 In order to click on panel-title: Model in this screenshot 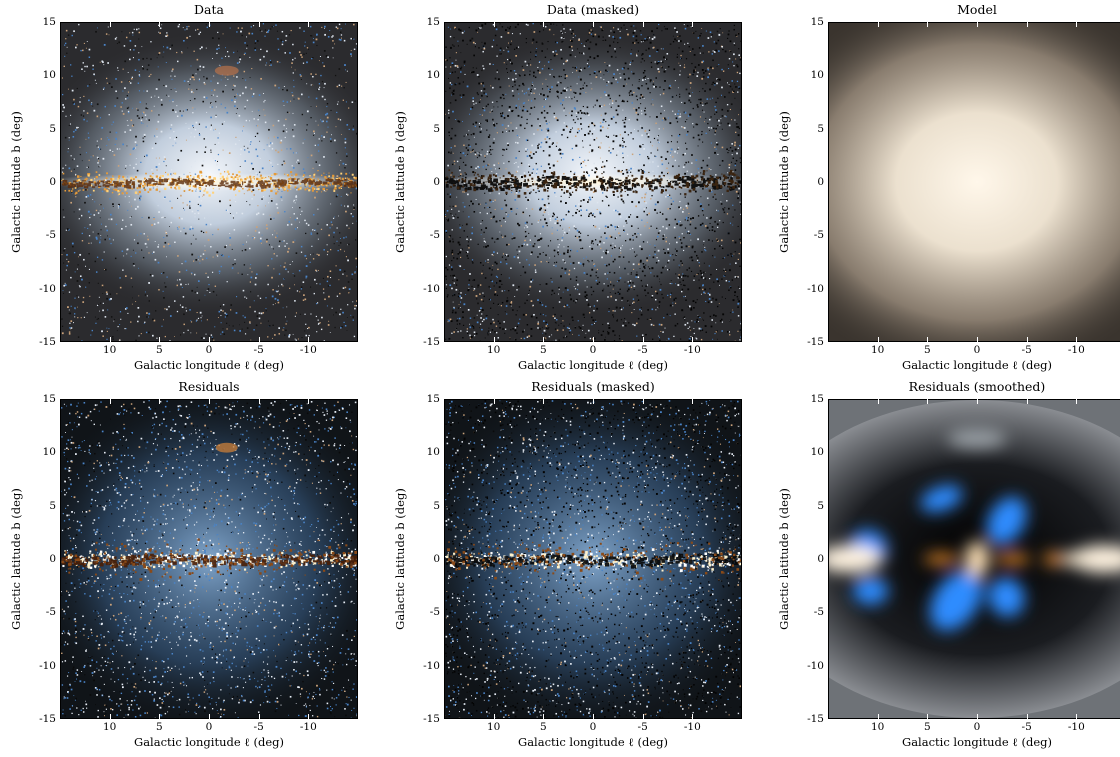, I will do `click(974, 10)`.